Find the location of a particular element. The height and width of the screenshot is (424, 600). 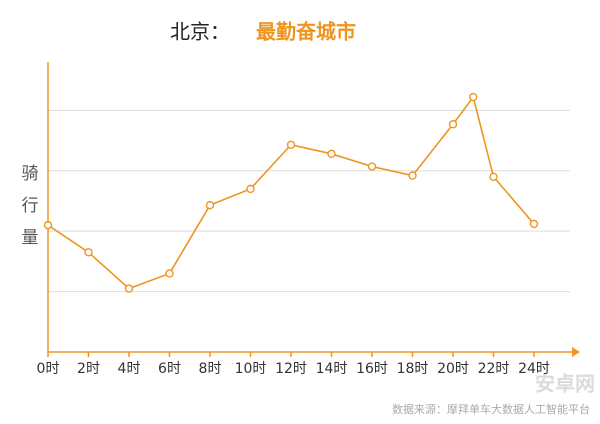

watermark: 安卓网 is located at coordinates (565, 384).